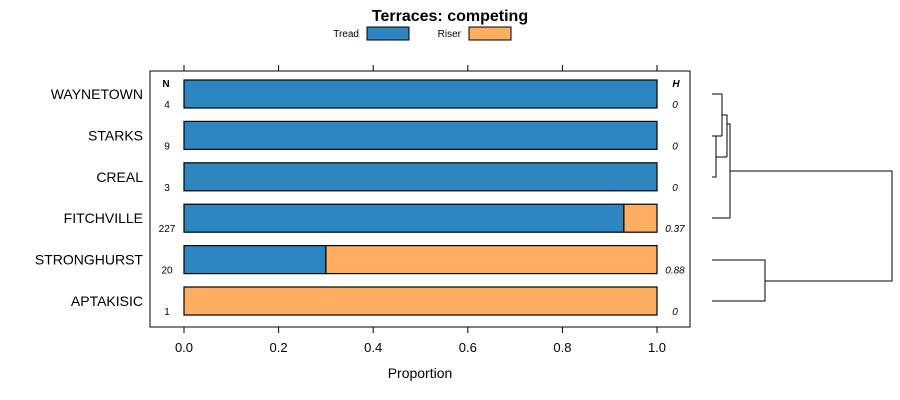  Describe the element at coordinates (167, 188) in the screenshot. I see `n-value: 3` at that location.